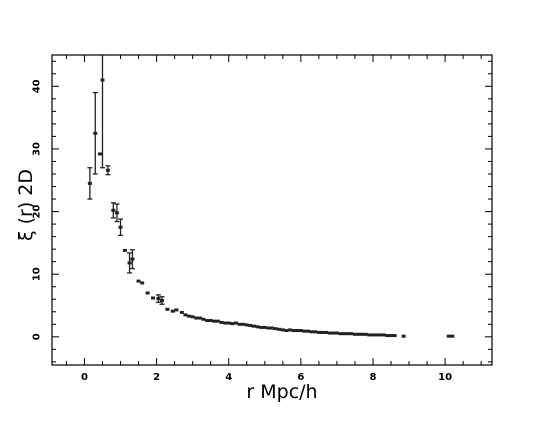 The width and height of the screenshot is (545, 421). I want to click on x-tick-label: 8, so click(372, 377).